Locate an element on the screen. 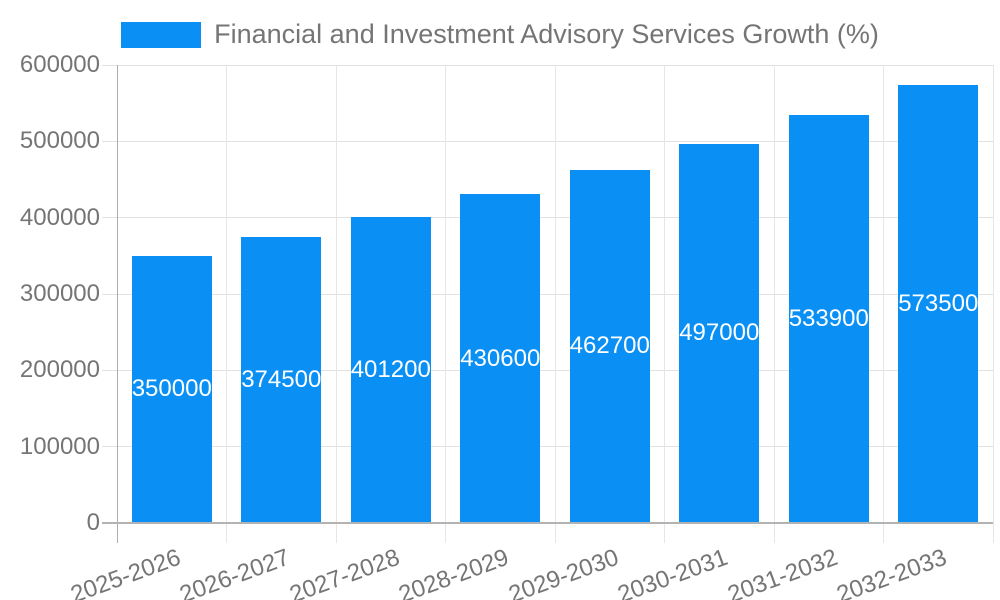  x-tick-label: 2025-2026 is located at coordinates (126, 571).